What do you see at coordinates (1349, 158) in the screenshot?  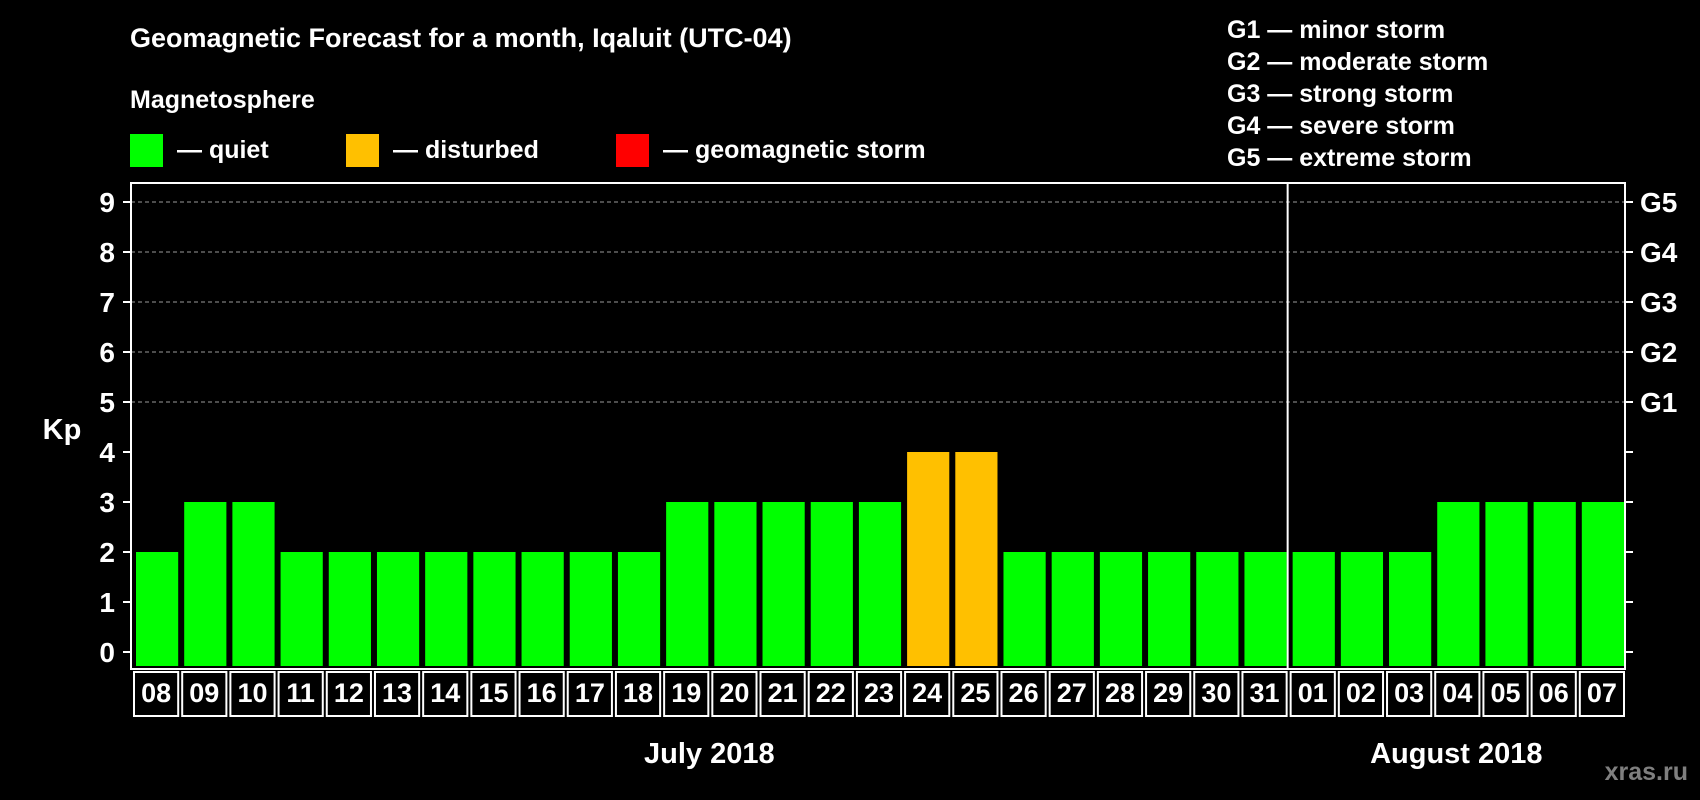 I see `storm-scale-item-g5: G5 — extreme storm` at bounding box center [1349, 158].